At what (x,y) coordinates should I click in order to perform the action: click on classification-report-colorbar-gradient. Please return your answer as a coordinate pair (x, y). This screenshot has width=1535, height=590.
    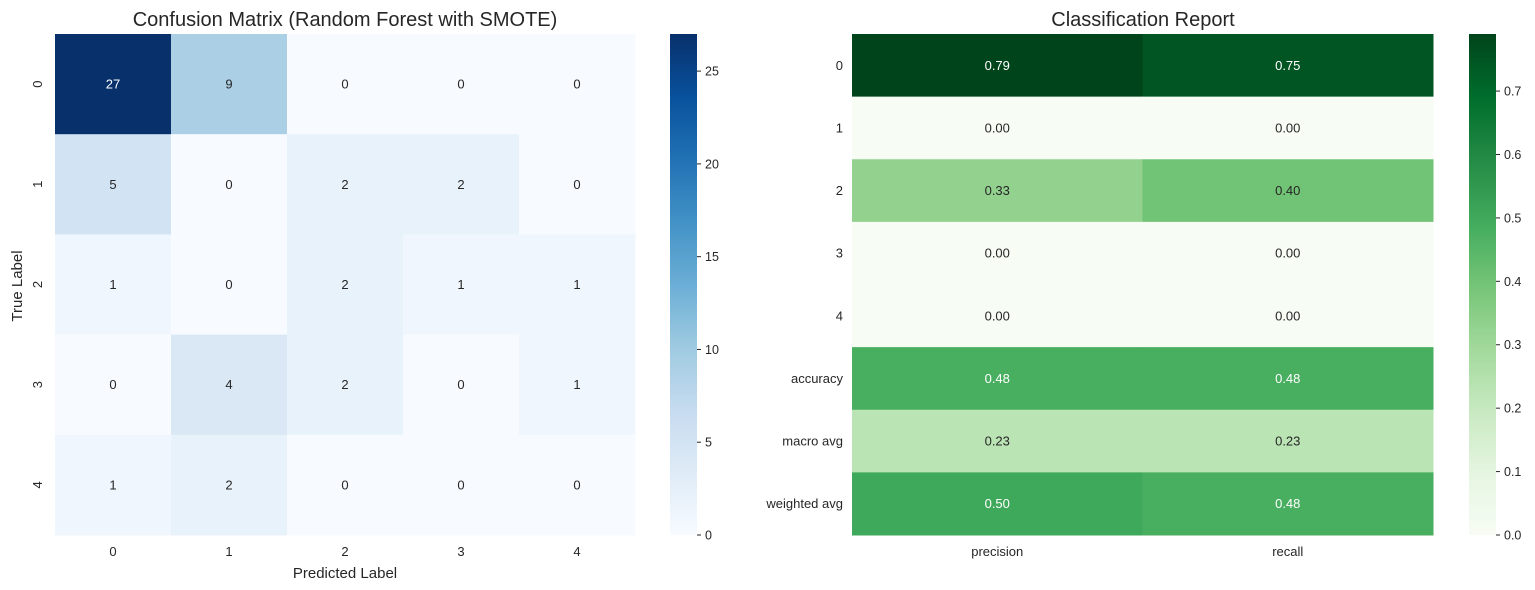
    Looking at the image, I should click on (1482, 284).